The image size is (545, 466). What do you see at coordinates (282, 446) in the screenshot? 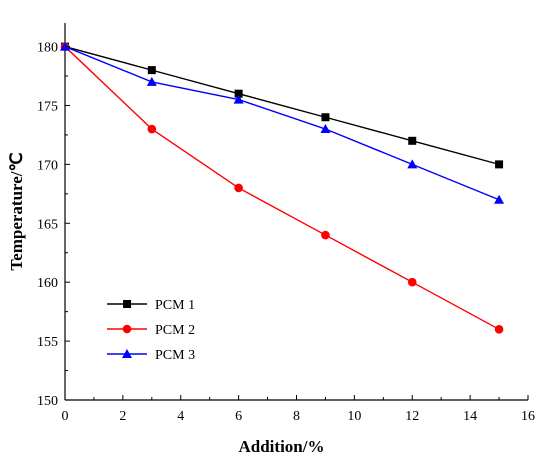
I see `x-axis-title: Addition/%` at bounding box center [282, 446].